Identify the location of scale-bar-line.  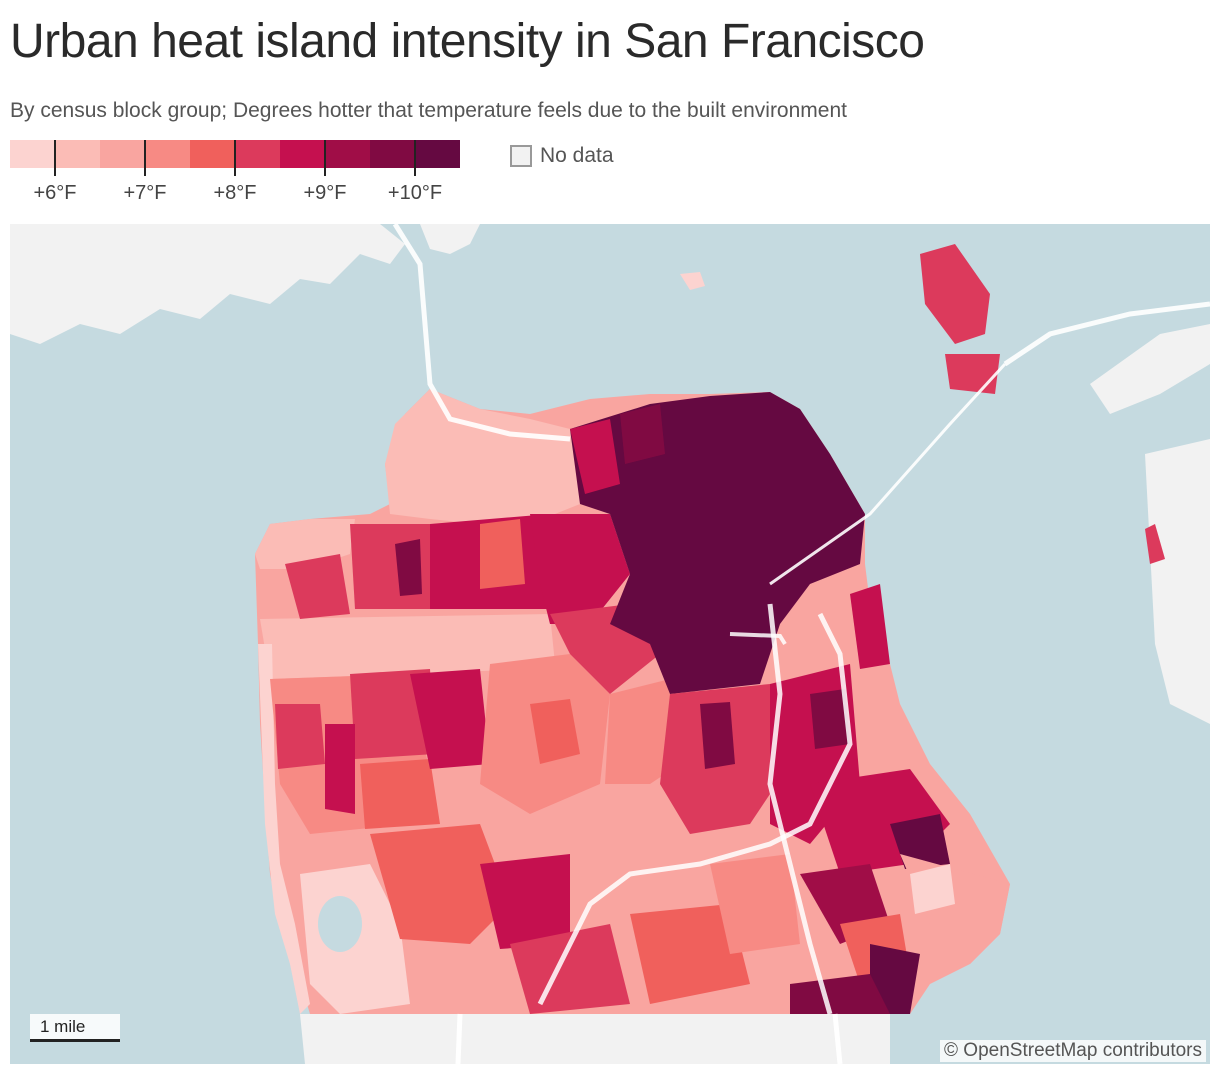
(75, 1040).